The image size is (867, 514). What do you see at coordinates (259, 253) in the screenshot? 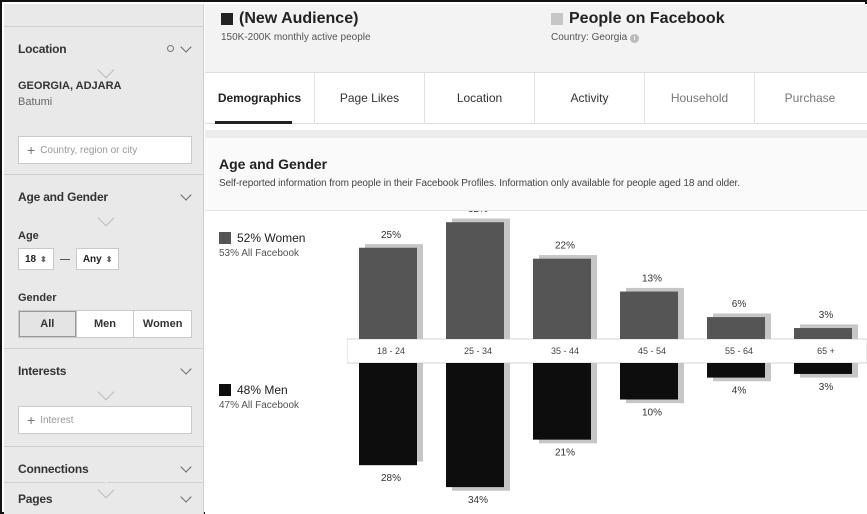
I see `women-legend-sub: 53% All Facebook` at bounding box center [259, 253].